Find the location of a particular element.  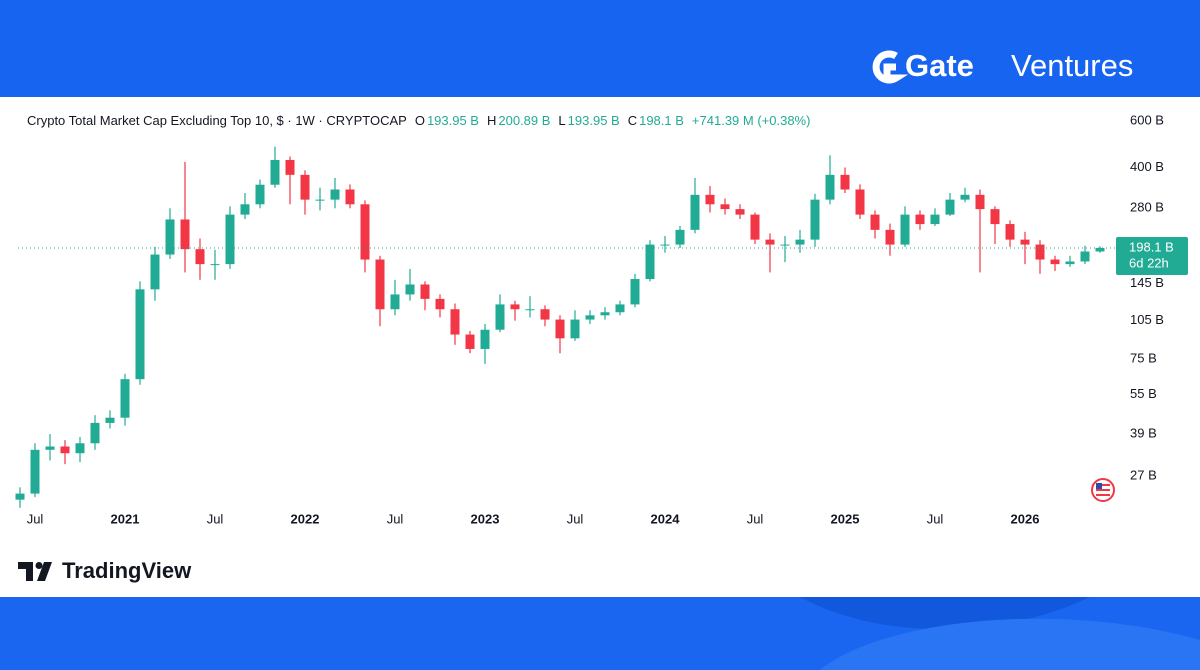

gate-icon is located at coordinates (890, 67).